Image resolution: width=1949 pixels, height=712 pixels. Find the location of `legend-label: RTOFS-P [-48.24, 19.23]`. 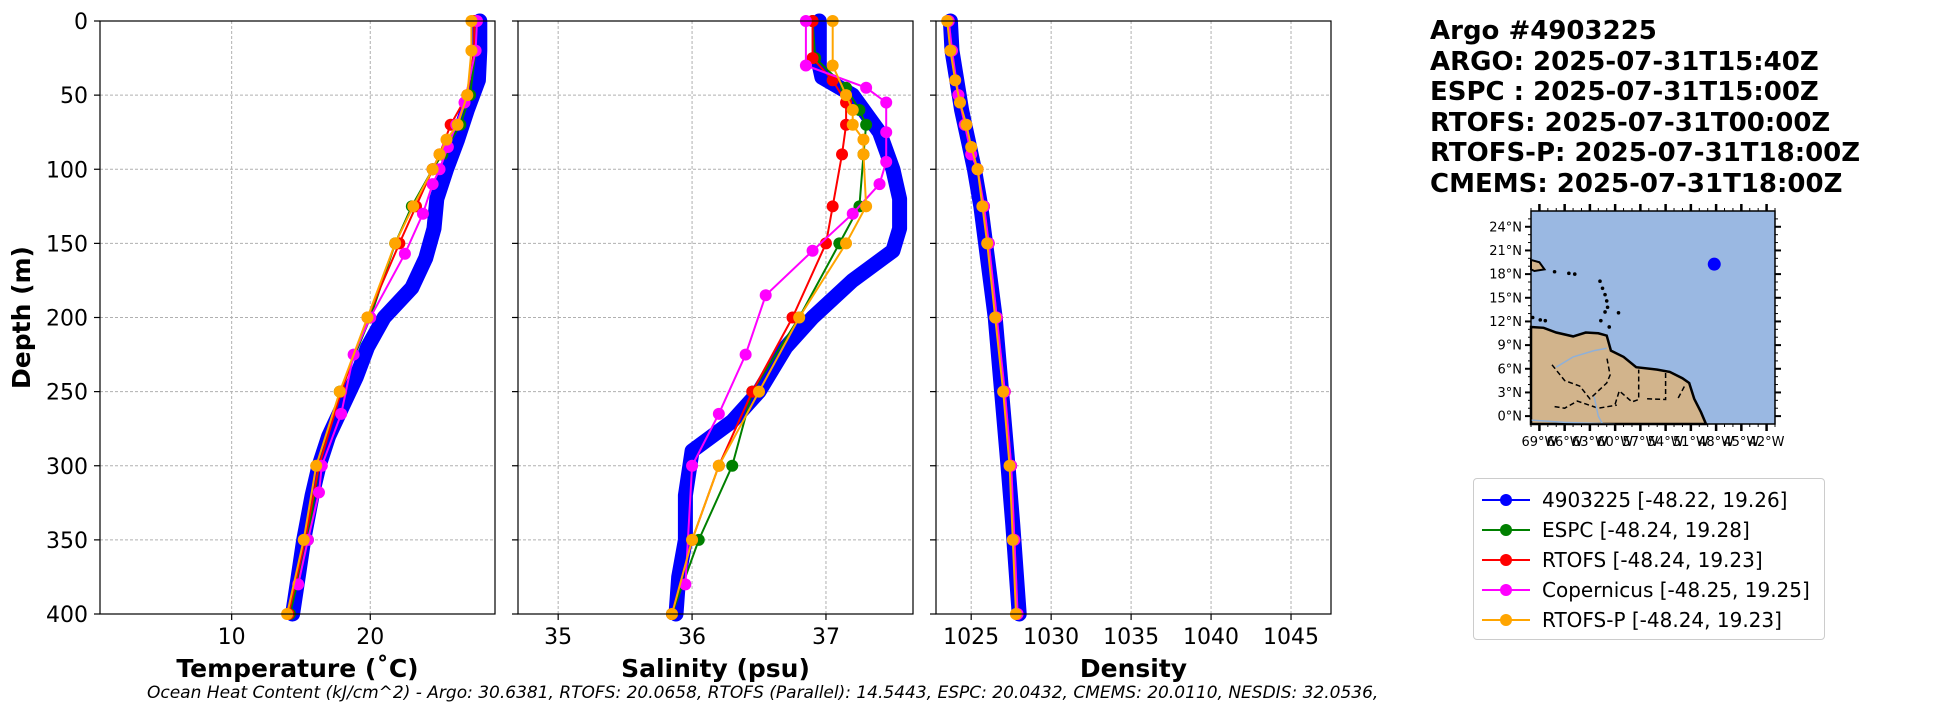

legend-label: RTOFS-P [-48.24, 19.23] is located at coordinates (1662, 620).